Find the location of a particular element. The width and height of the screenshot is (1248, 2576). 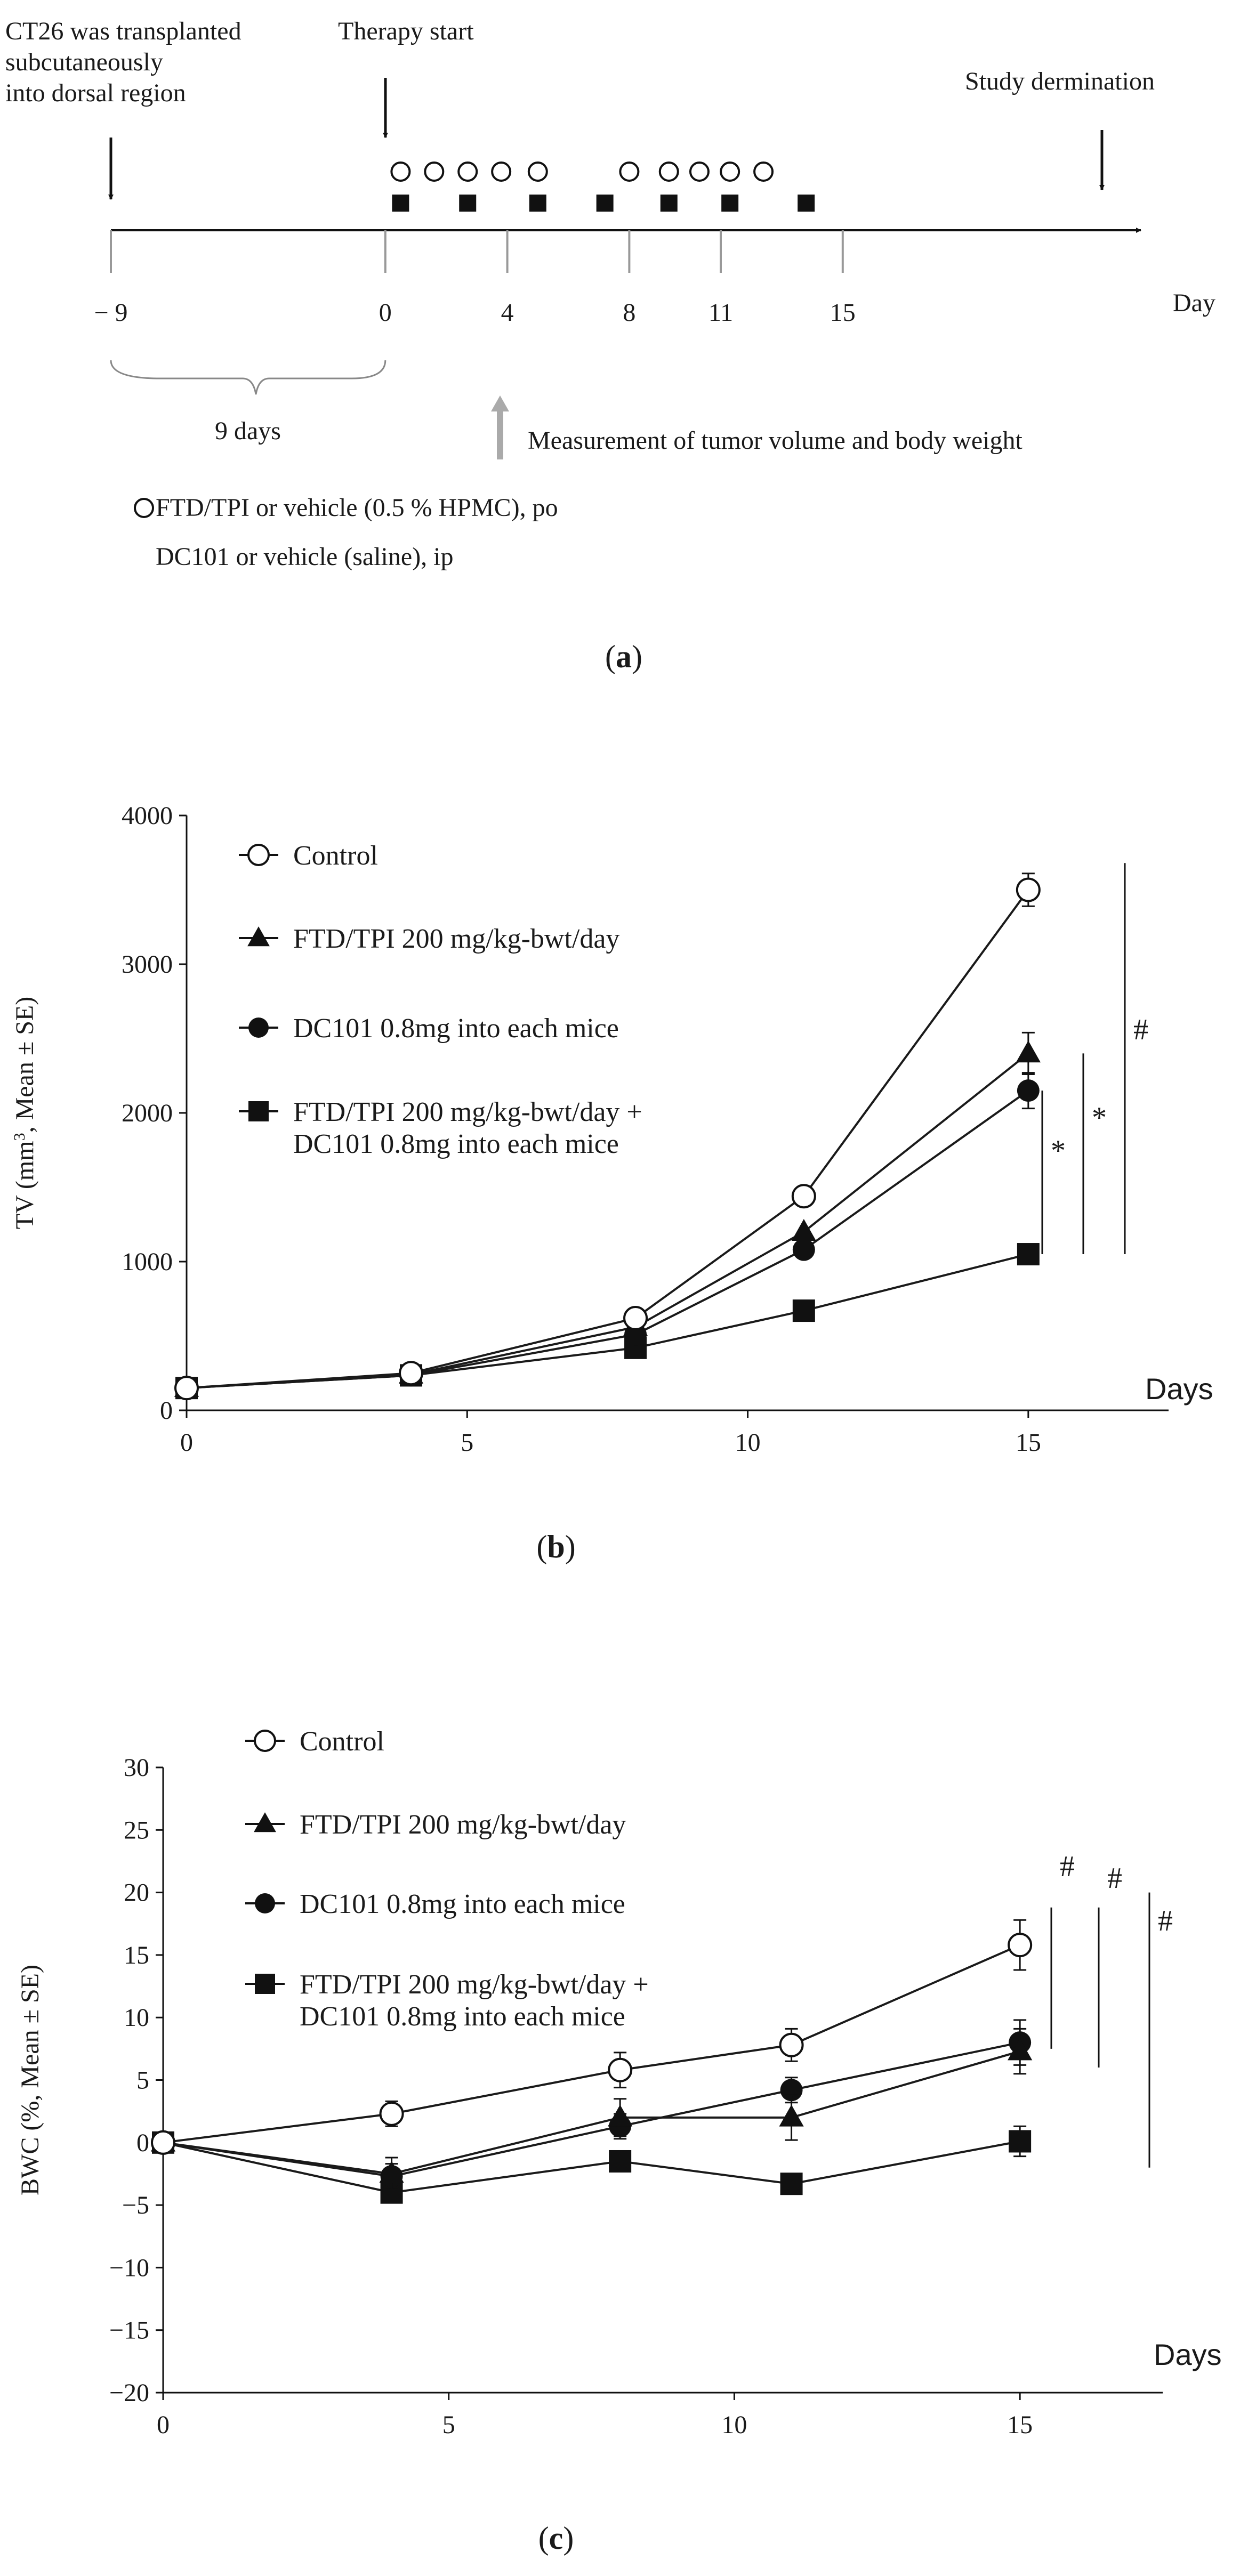

y-axis-label: BWC (%, Mean ± SE) is located at coordinates (30, 2080).